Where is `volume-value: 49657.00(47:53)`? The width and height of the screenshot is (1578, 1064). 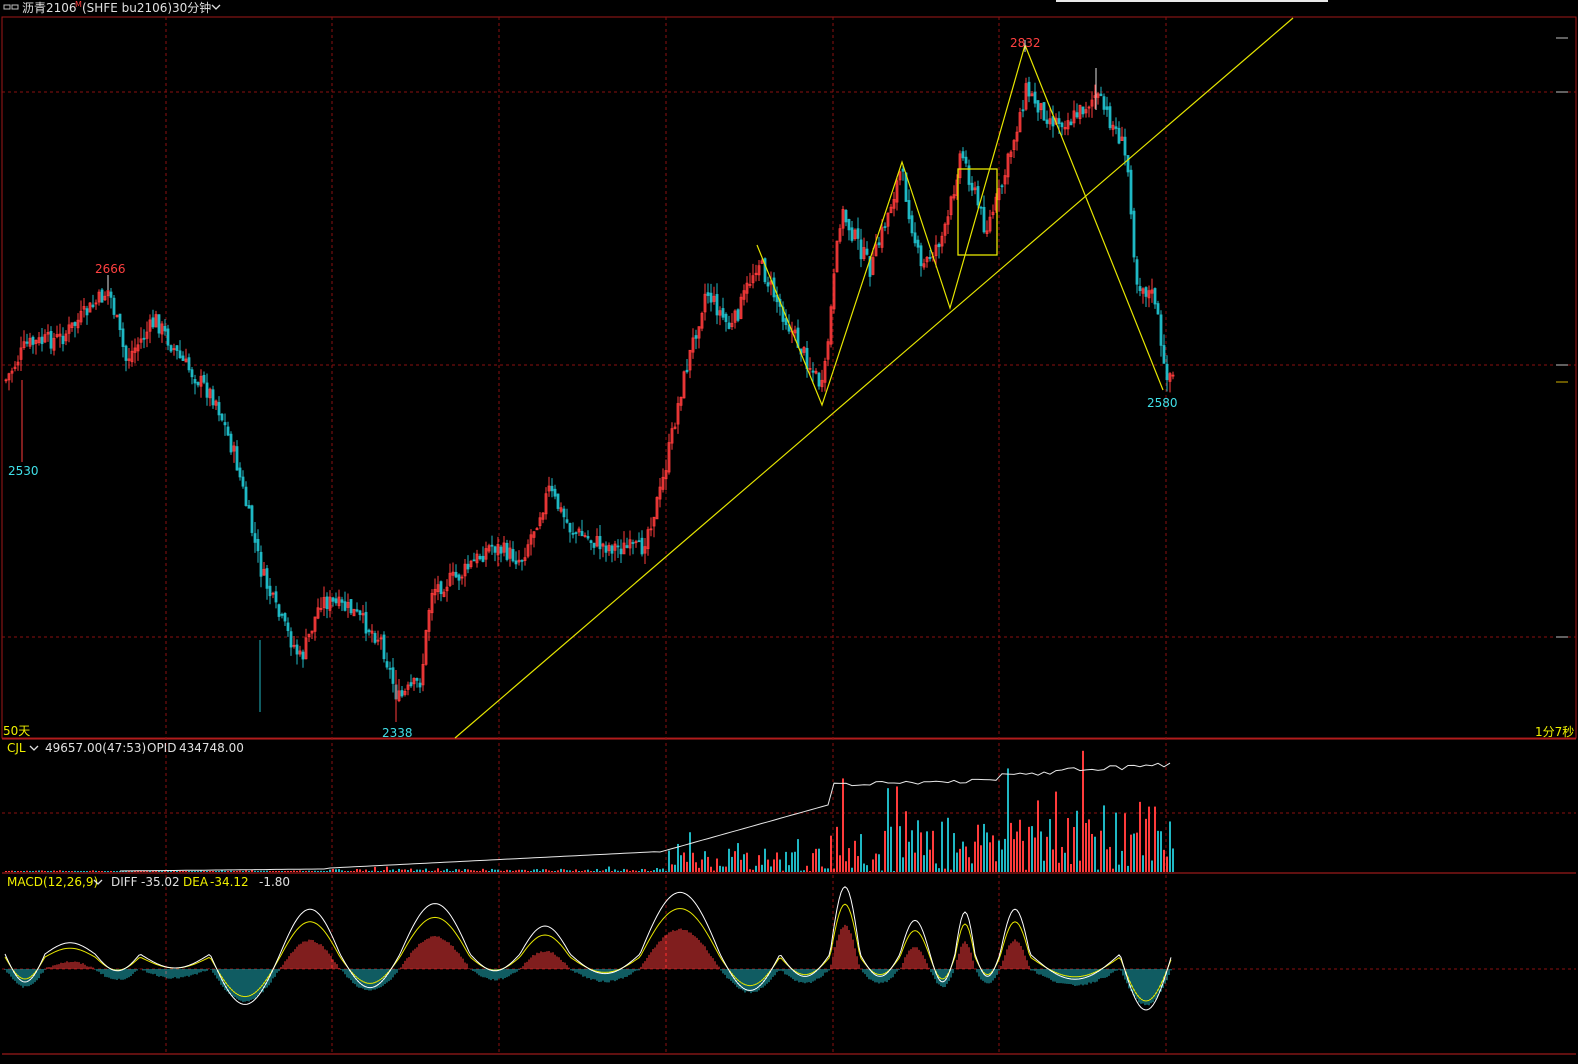
volume-value: 49657.00(47:53) is located at coordinates (96, 748).